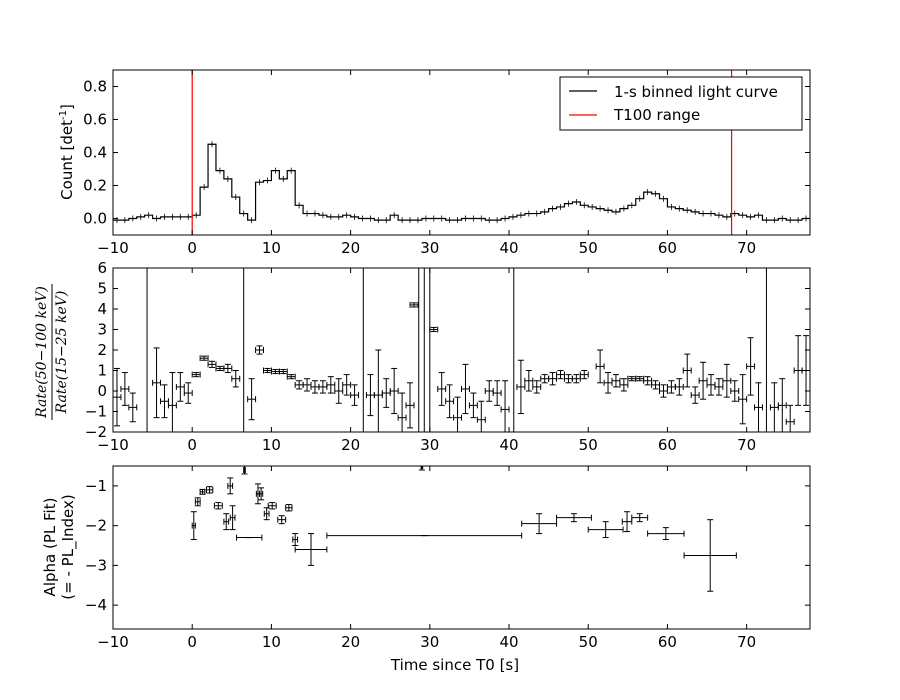 The image size is (900, 700). What do you see at coordinates (102, 268) in the screenshot?
I see `y-tick-label: 6` at bounding box center [102, 268].